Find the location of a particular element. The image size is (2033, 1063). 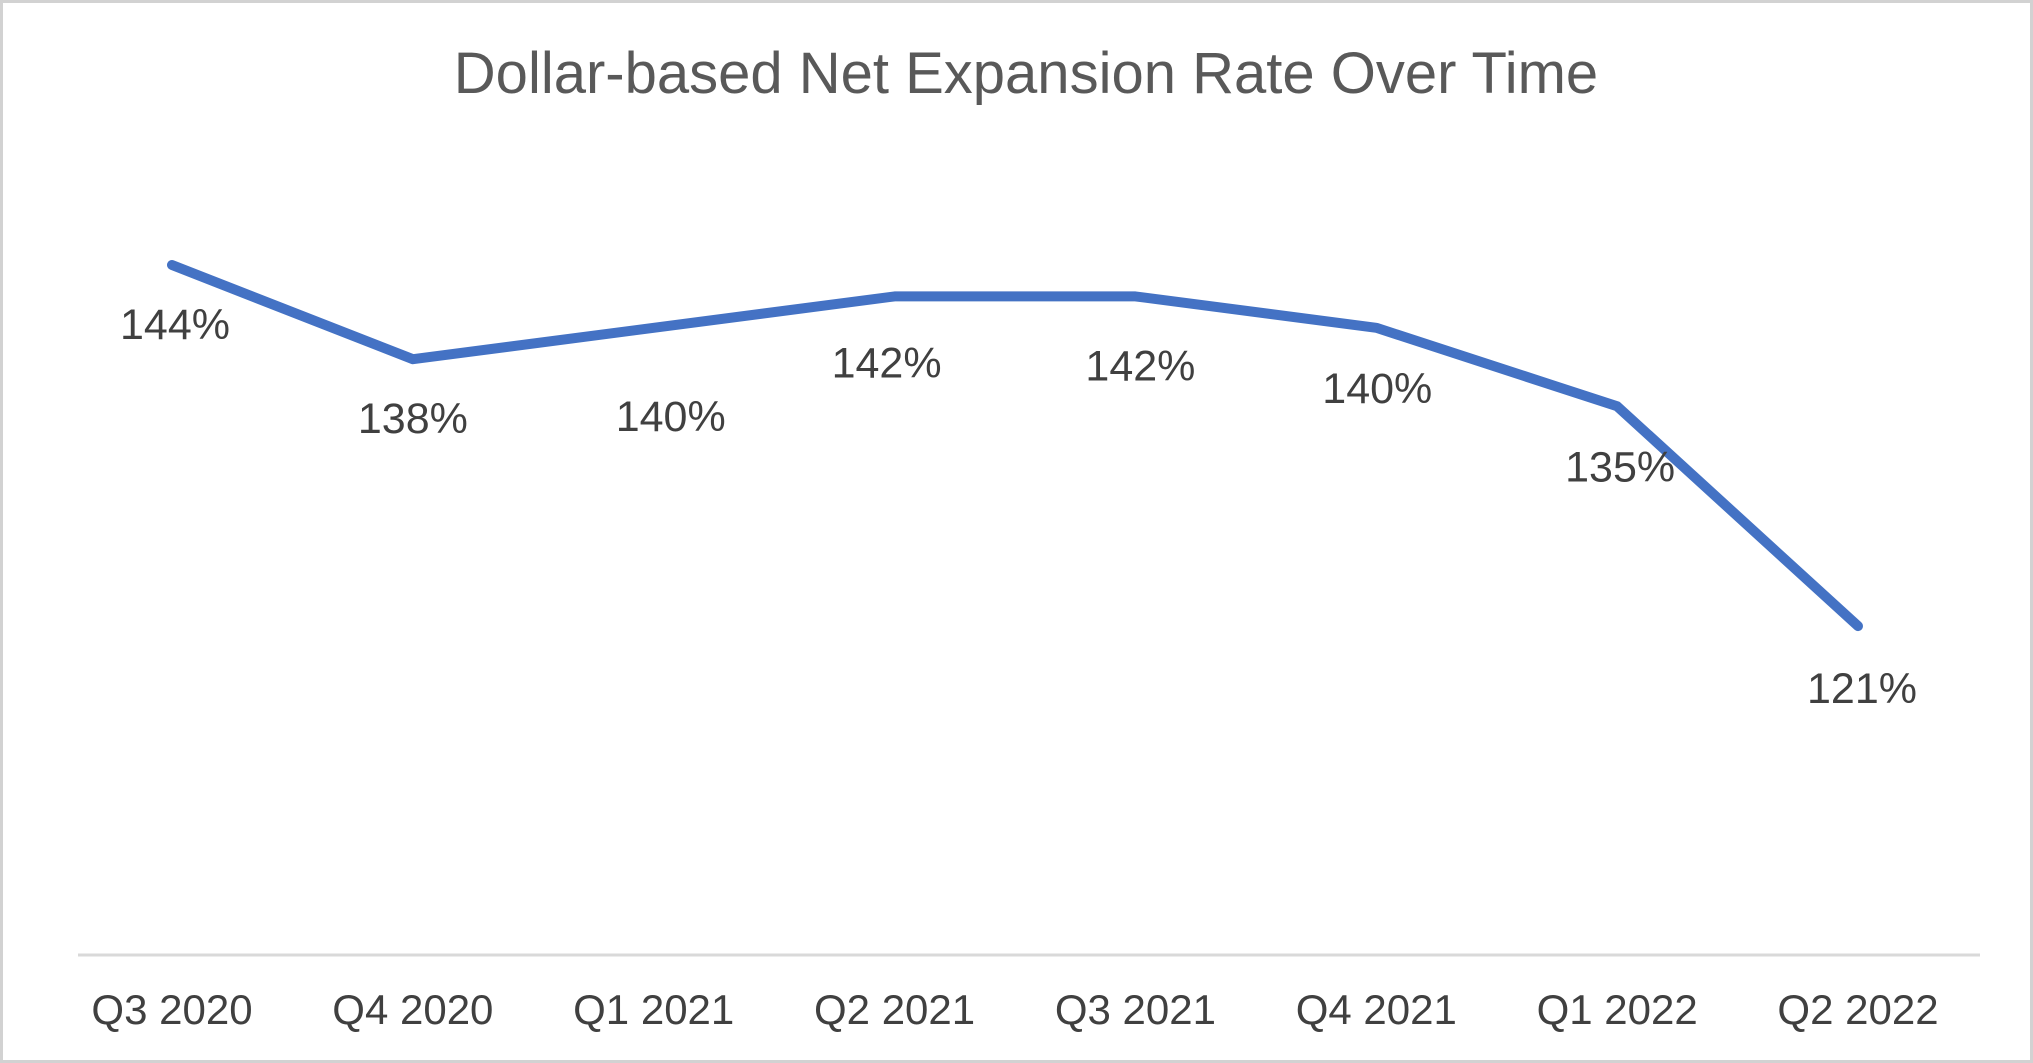

data-label: 121% is located at coordinates (1862, 689).